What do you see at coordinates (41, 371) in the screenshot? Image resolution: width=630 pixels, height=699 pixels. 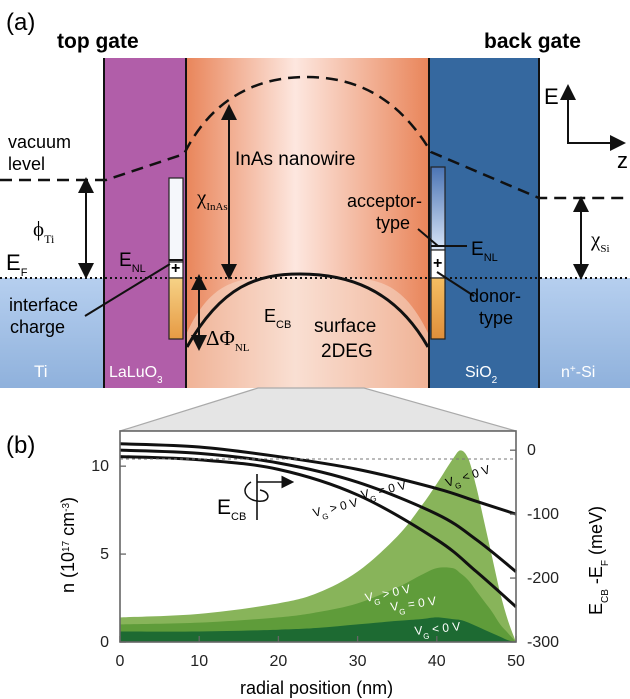 I see `ti-label: Ti` at bounding box center [41, 371].